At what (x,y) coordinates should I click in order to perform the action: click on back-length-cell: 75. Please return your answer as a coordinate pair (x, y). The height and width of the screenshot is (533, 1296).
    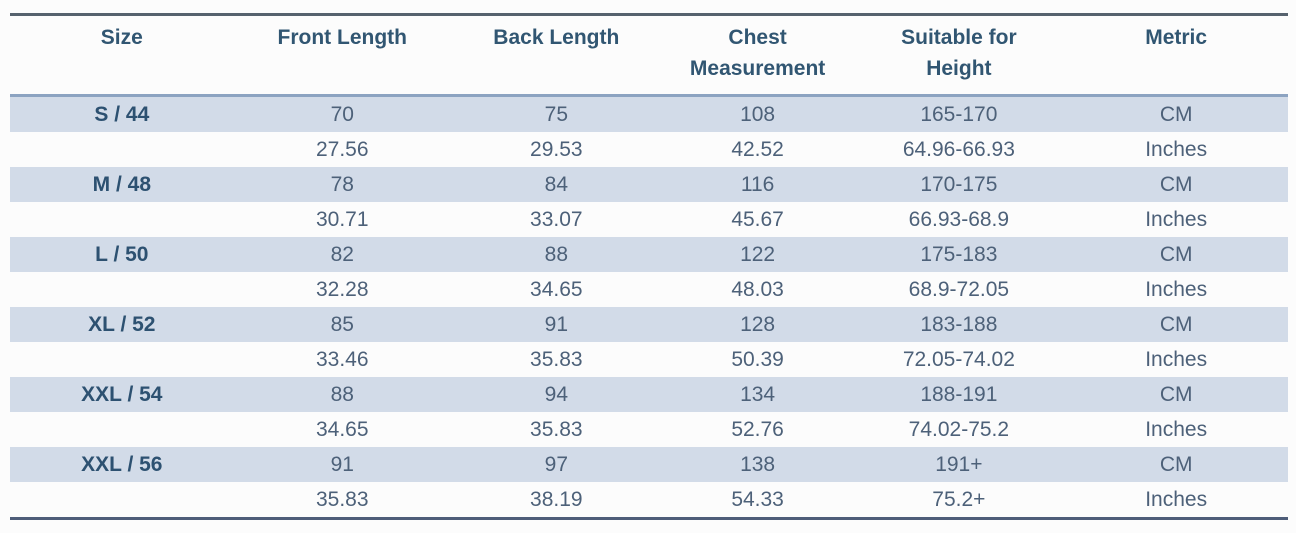
    Looking at the image, I should click on (556, 114).